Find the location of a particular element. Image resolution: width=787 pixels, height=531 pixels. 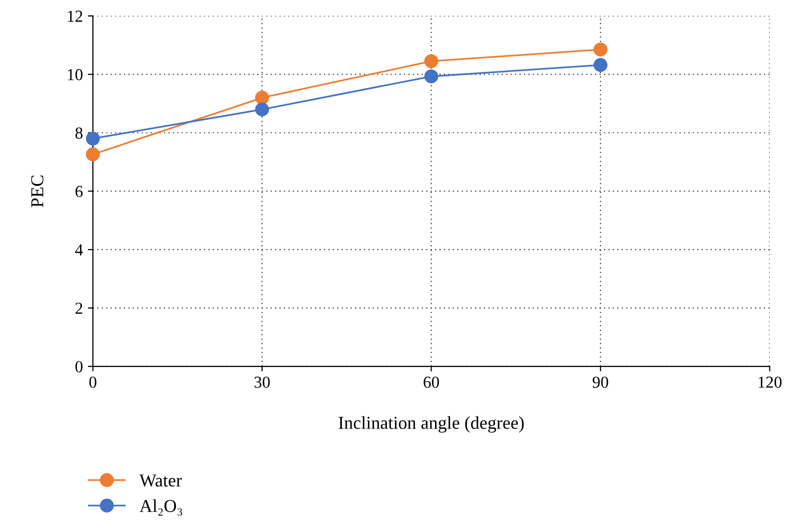

y-tick-label: 6 is located at coordinates (79, 192).